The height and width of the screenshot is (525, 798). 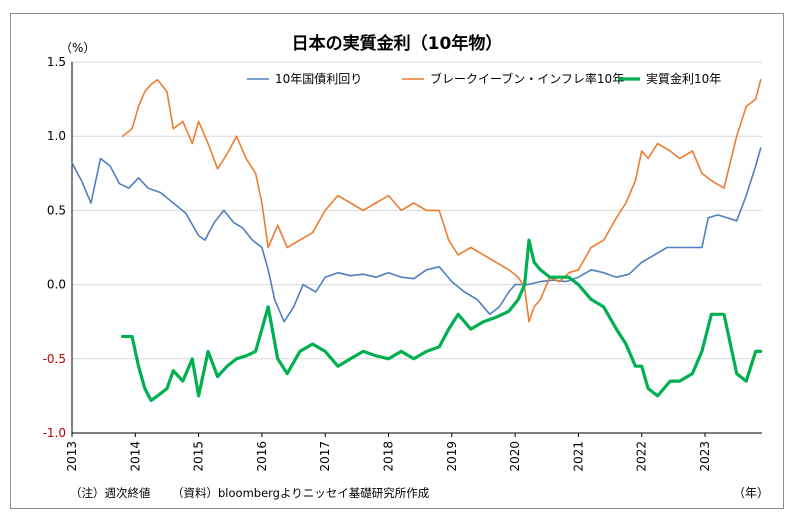 I want to click on footnote-source: （注）週次終値, so click(x=110, y=493).